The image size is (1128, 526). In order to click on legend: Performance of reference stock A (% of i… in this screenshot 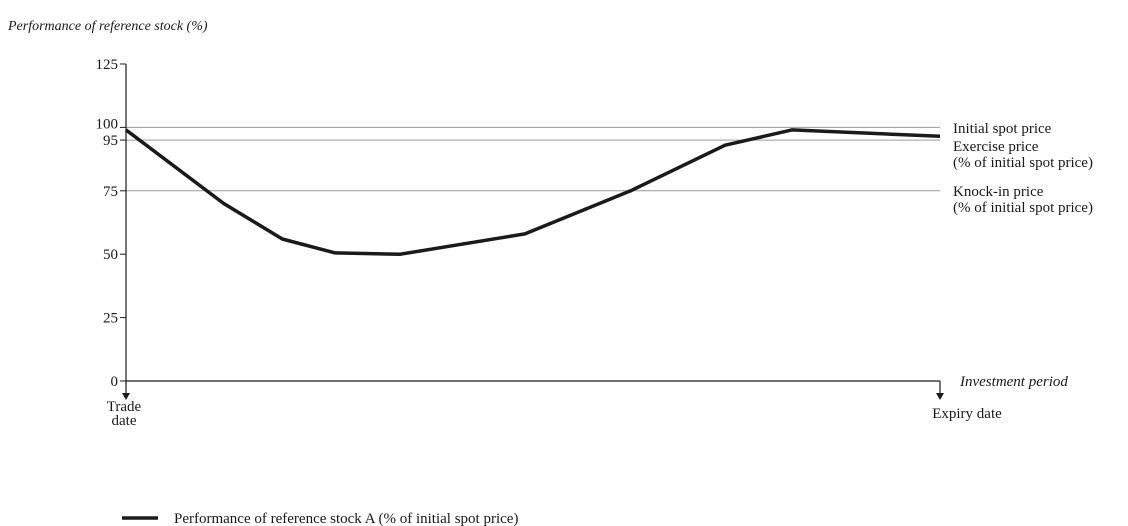, I will do `click(320, 518)`.